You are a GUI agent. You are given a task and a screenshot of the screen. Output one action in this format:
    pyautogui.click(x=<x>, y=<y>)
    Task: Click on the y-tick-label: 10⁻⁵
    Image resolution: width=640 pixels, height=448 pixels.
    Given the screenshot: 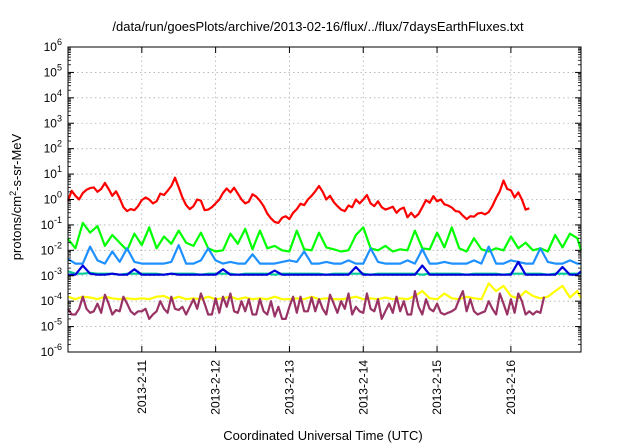 What is the action you would take?
    pyautogui.click(x=51, y=325)
    